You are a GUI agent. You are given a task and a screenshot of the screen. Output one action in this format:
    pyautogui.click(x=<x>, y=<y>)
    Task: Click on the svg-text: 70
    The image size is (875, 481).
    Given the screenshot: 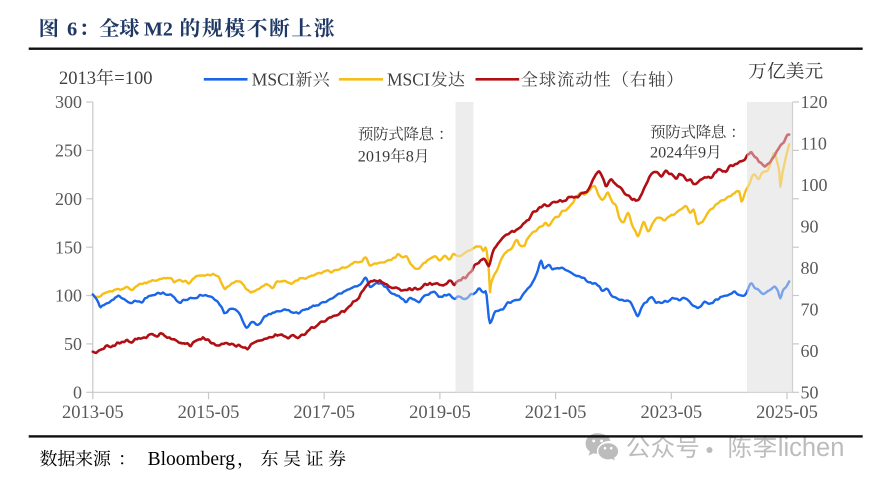 What is the action you would take?
    pyautogui.click(x=810, y=310)
    